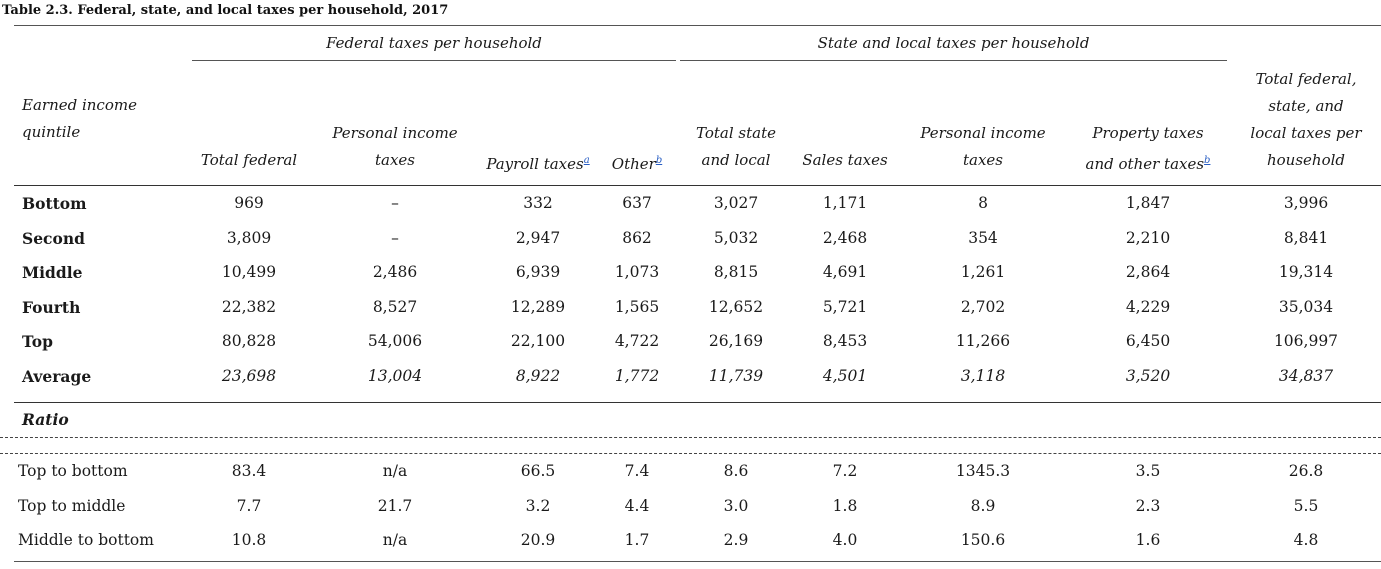  Describe the element at coordinates (52, 273) in the screenshot. I see `row-label: Middle` at that location.